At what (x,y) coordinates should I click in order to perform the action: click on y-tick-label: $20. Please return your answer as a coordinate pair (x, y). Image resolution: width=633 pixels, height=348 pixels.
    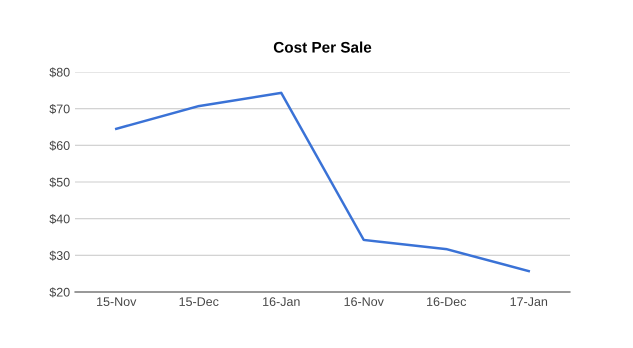
    Looking at the image, I should click on (59, 292).